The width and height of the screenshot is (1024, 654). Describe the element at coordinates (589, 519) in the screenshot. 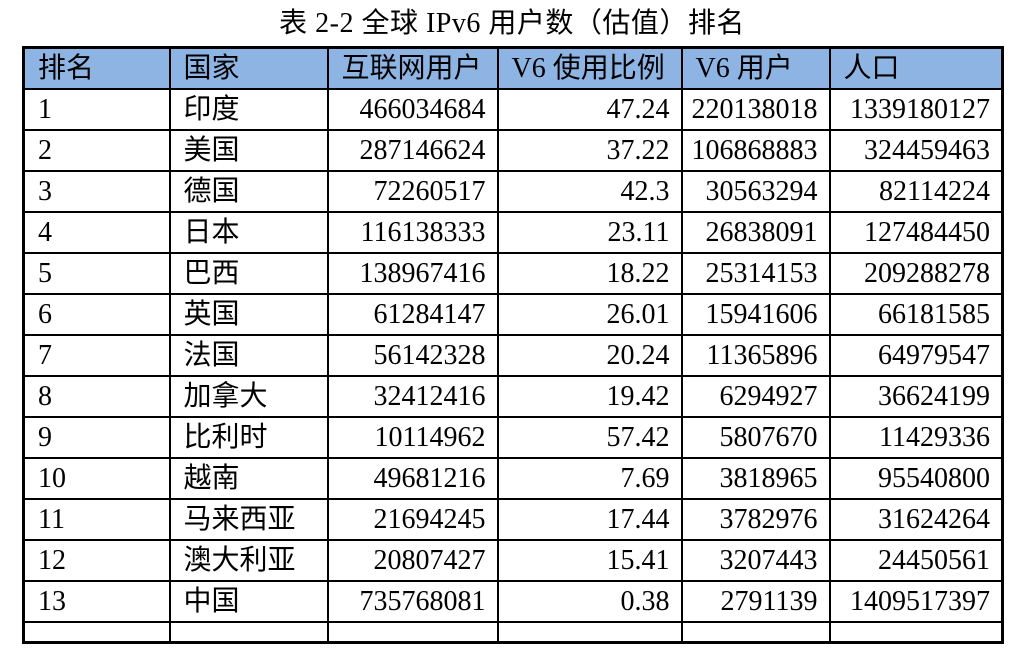

I see `table-cell: 17.44` at that location.